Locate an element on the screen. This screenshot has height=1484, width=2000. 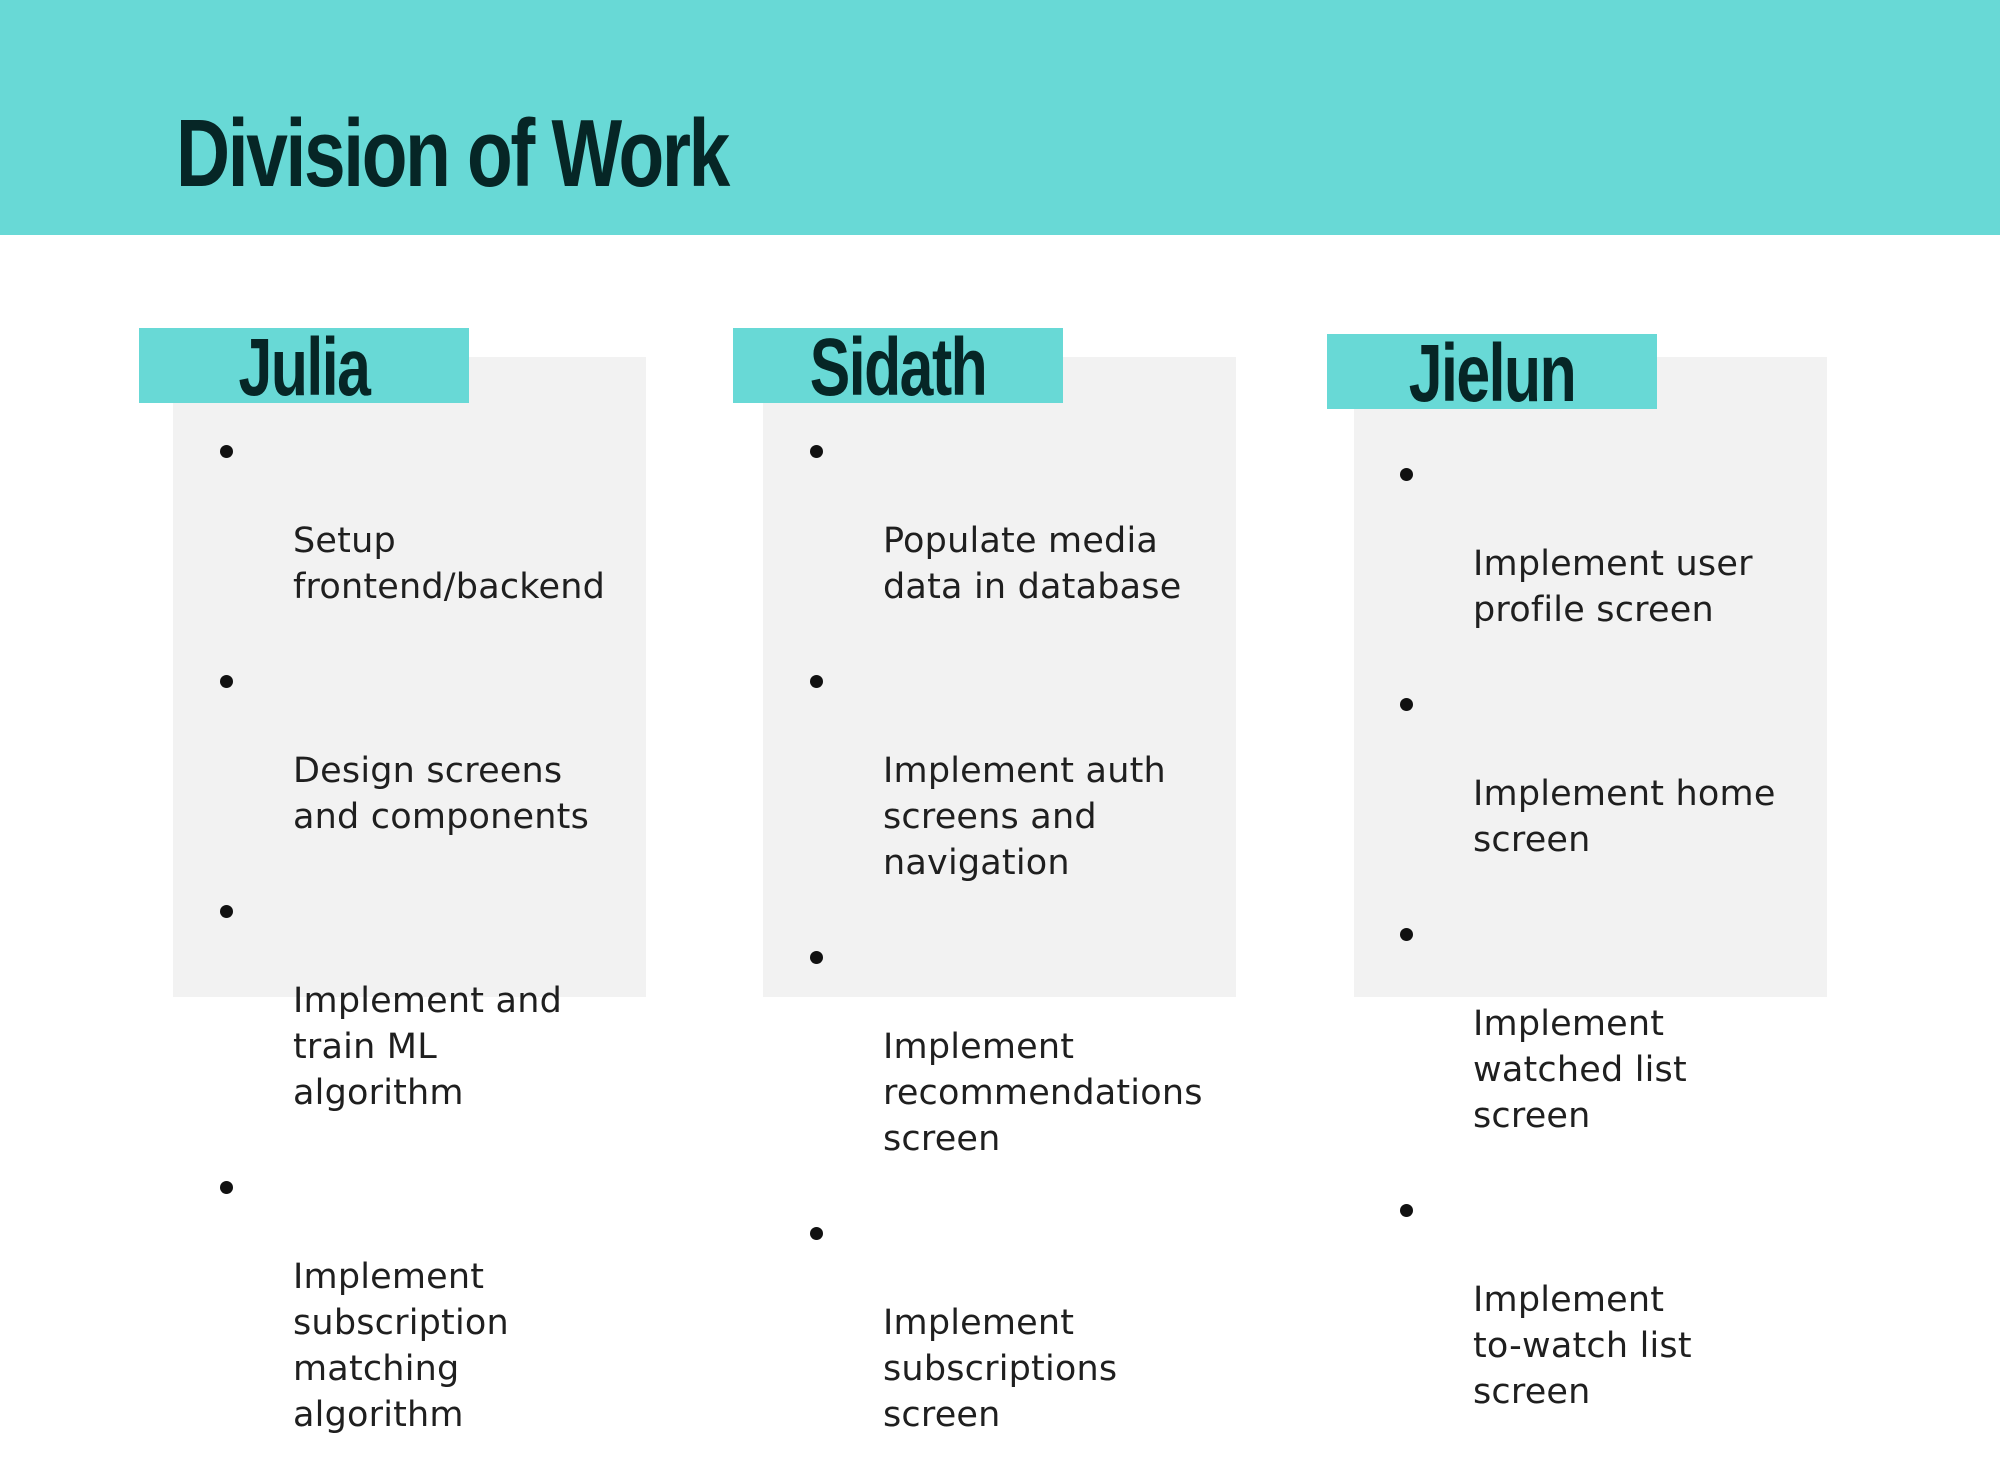
julia-task-card is located at coordinates (409, 677).